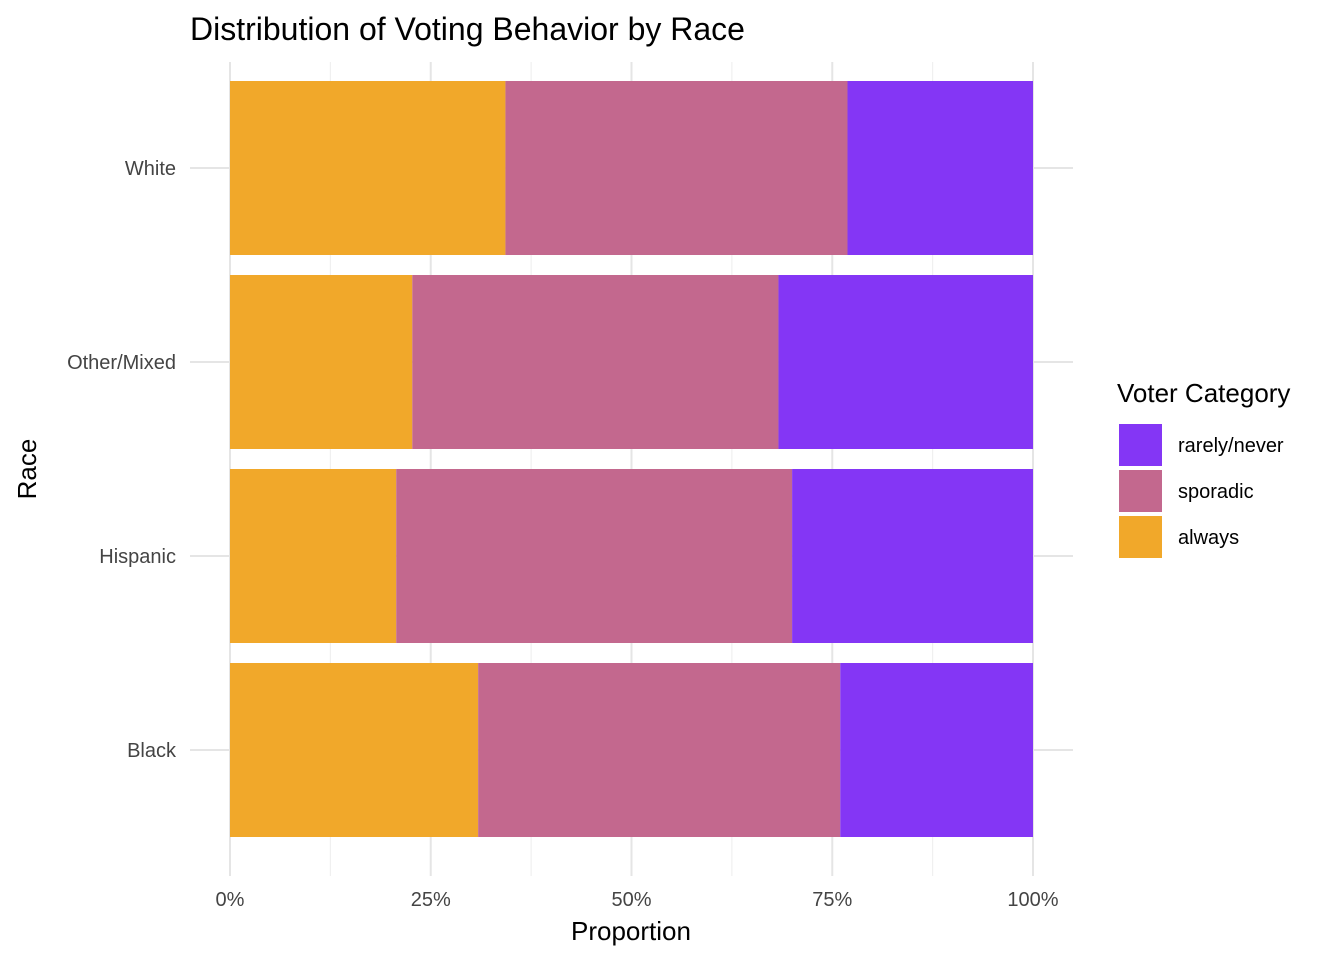 This screenshot has width=1344, height=960. I want to click on x-tick-label: 100%, so click(1032, 900).